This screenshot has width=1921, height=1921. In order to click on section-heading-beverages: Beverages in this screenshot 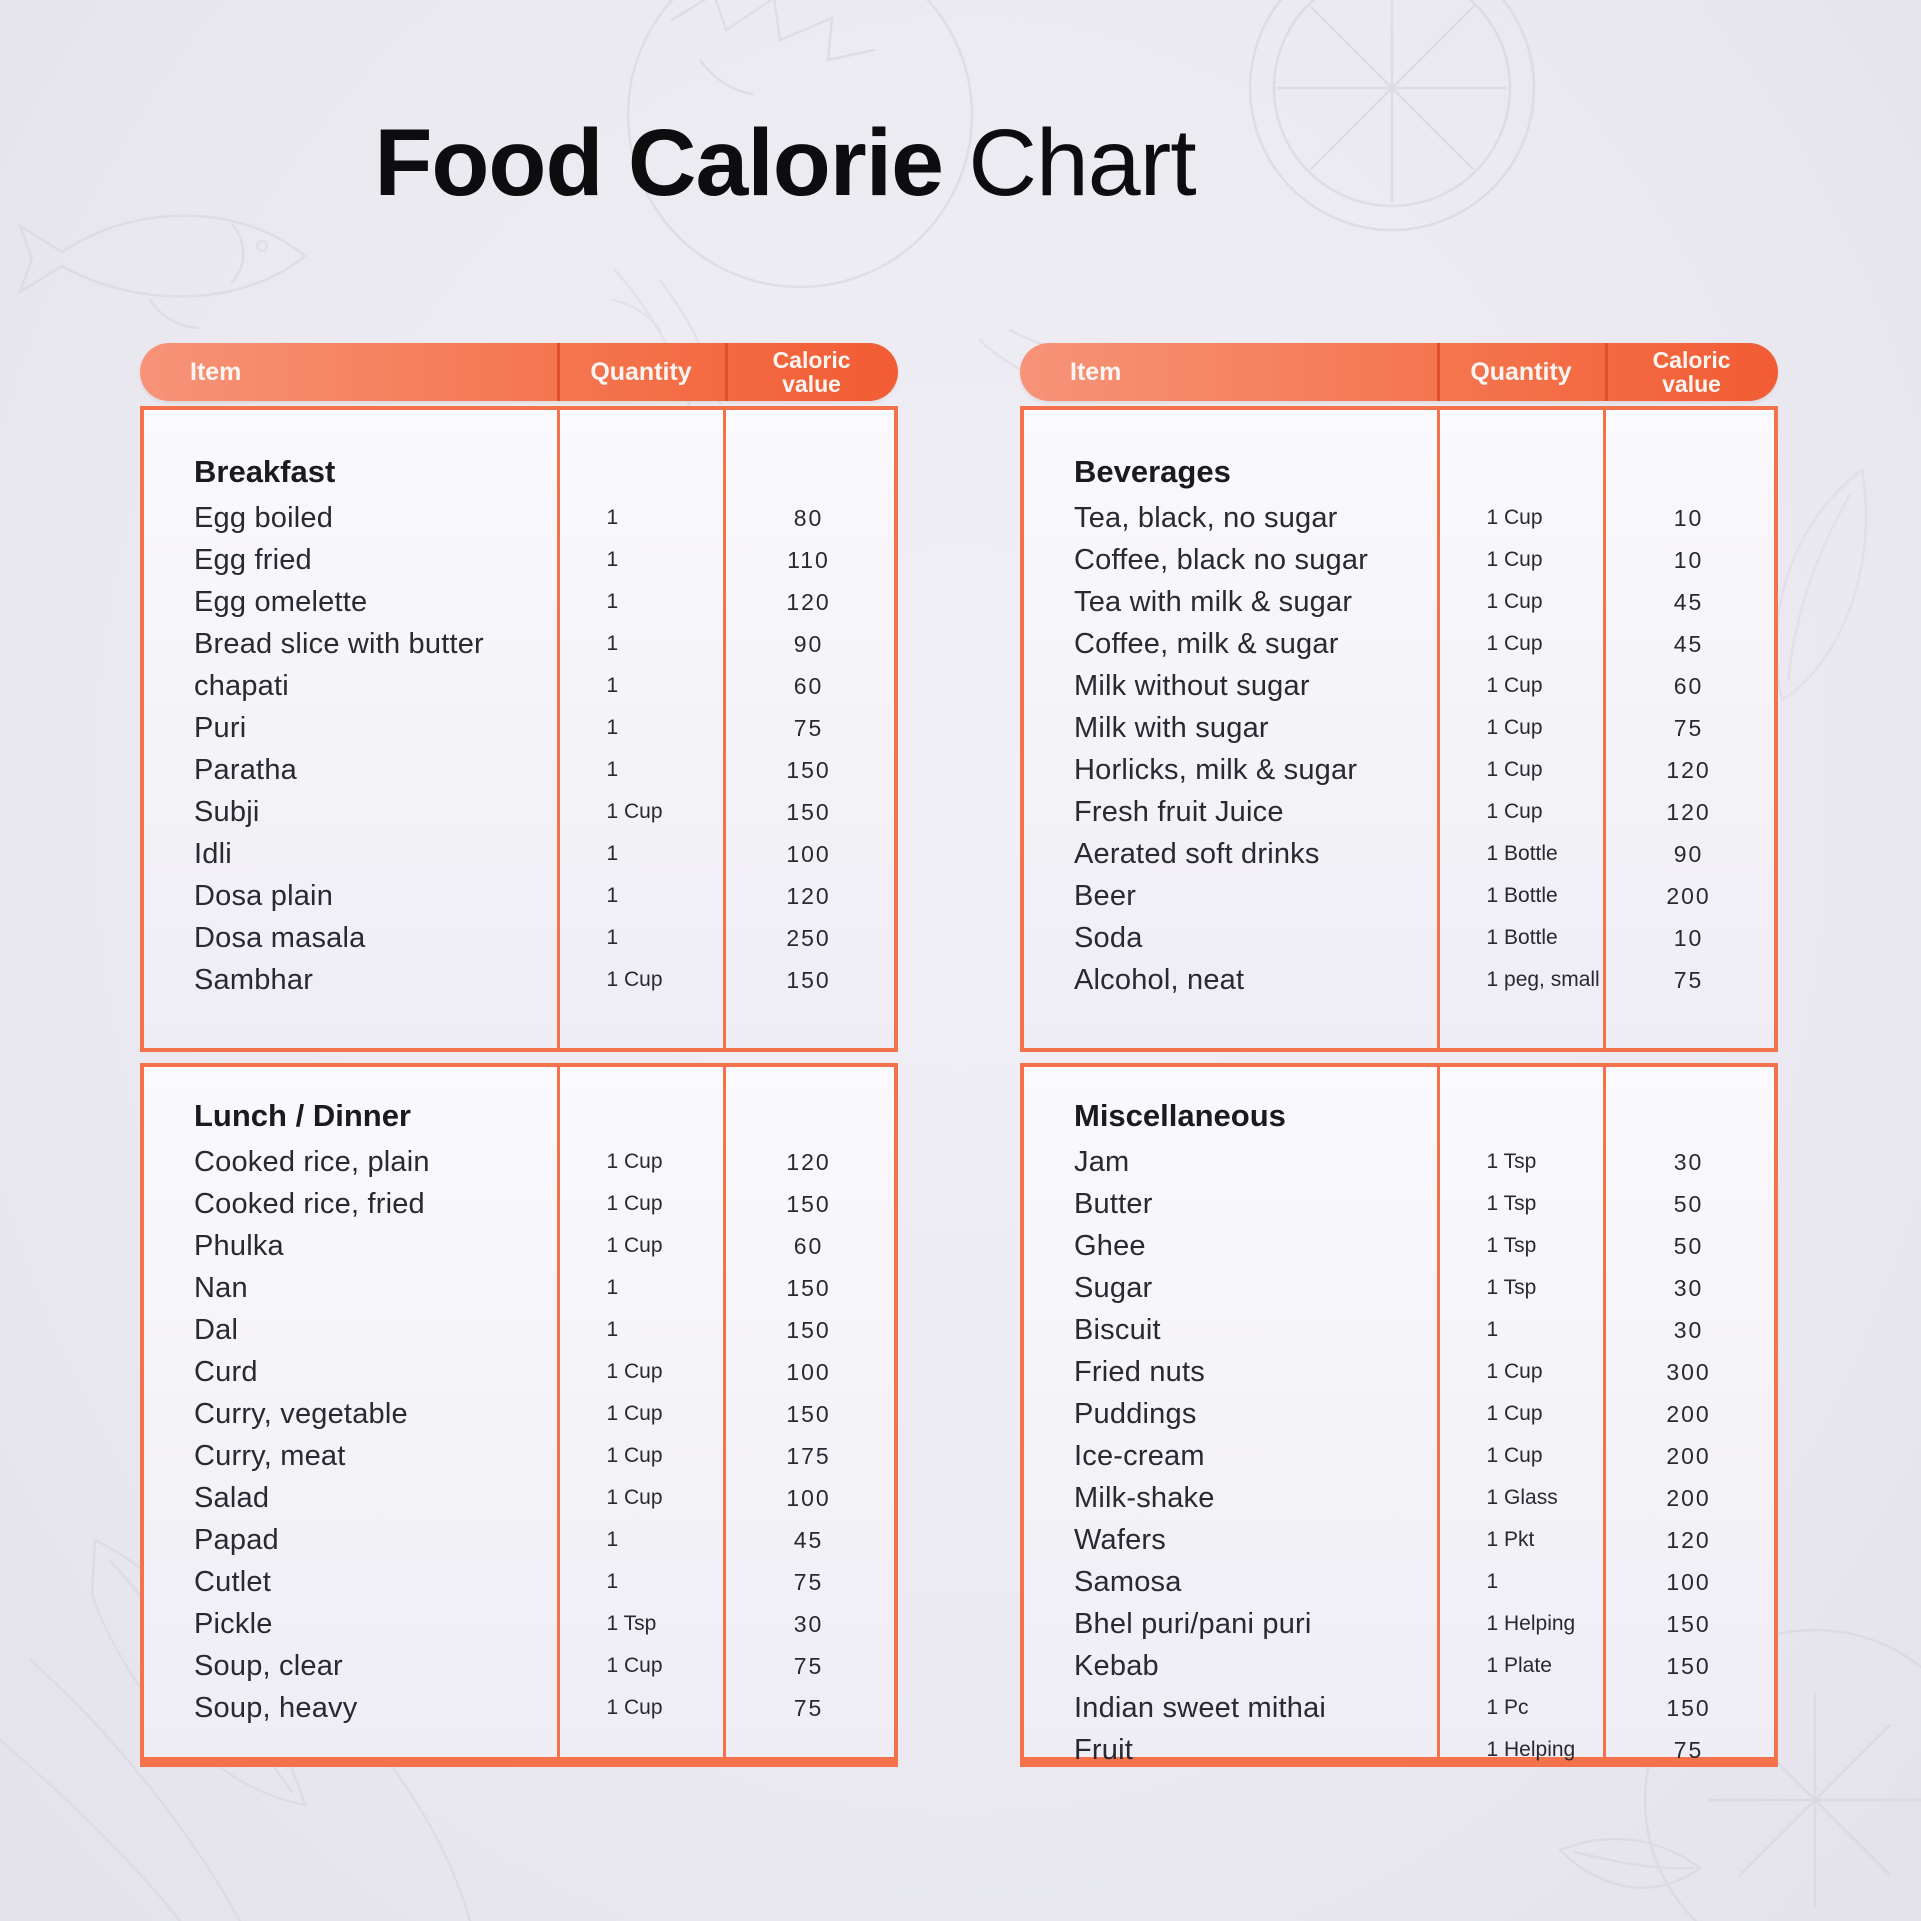, I will do `click(1152, 471)`.